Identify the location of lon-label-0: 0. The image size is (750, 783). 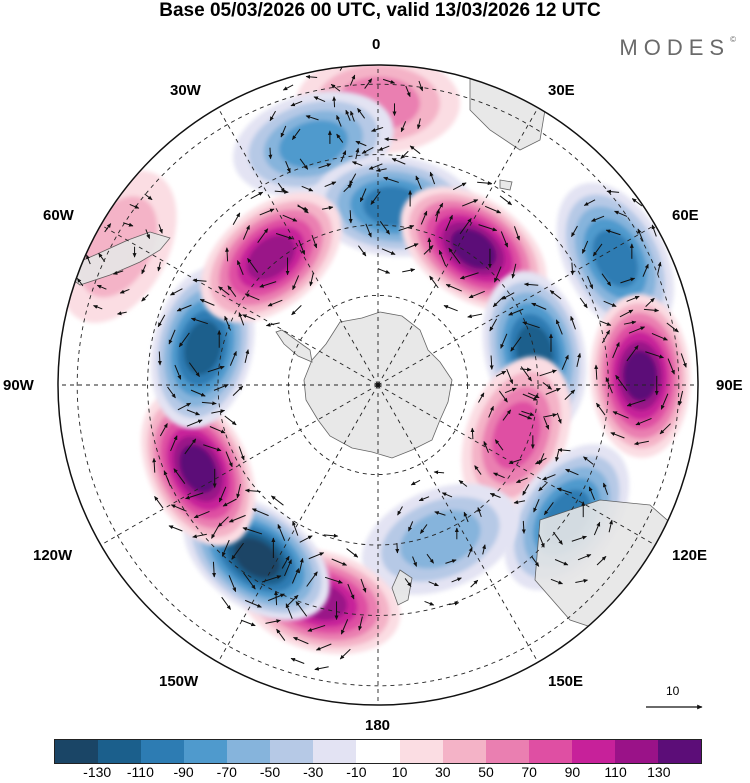
(376, 44).